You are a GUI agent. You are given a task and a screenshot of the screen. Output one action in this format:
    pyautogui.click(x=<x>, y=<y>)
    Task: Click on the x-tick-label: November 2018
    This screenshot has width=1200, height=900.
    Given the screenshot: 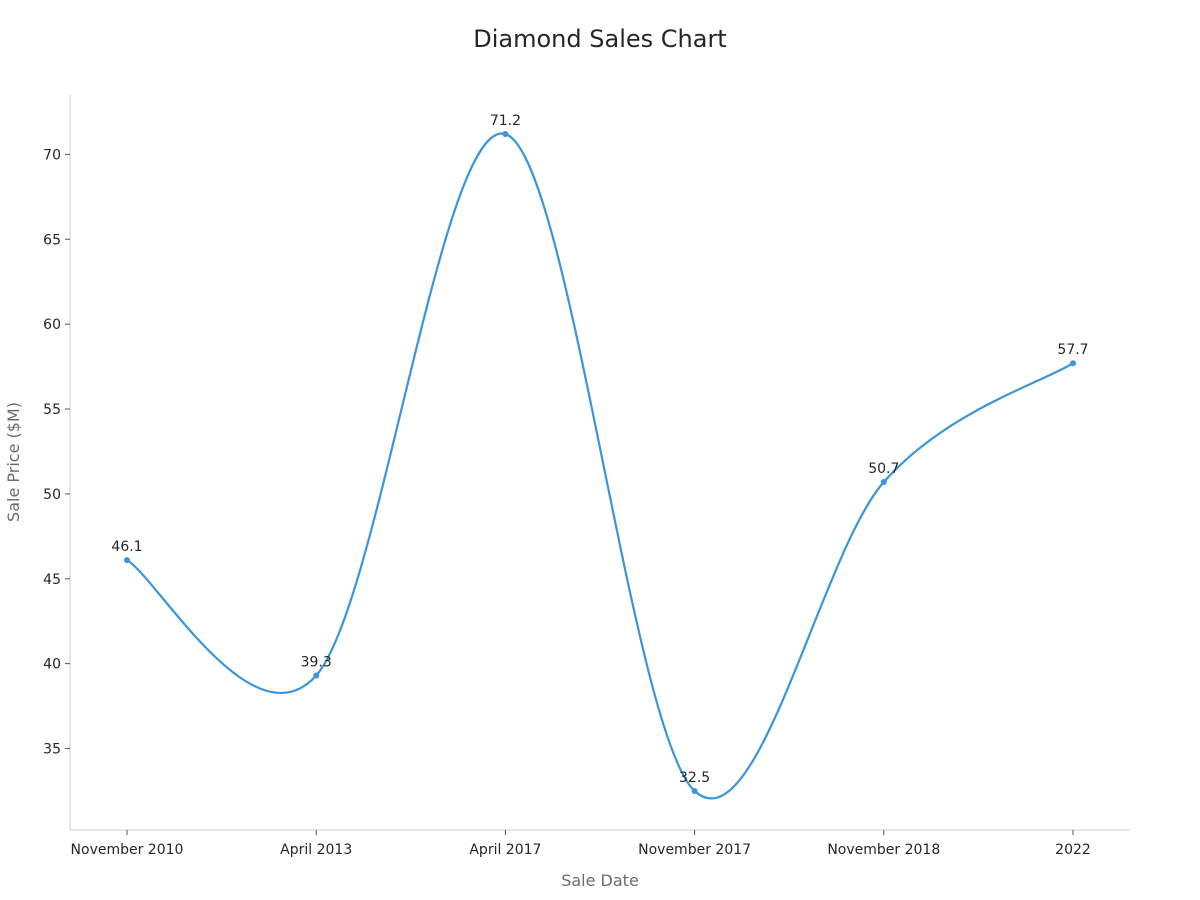 What is the action you would take?
    pyautogui.click(x=883, y=850)
    